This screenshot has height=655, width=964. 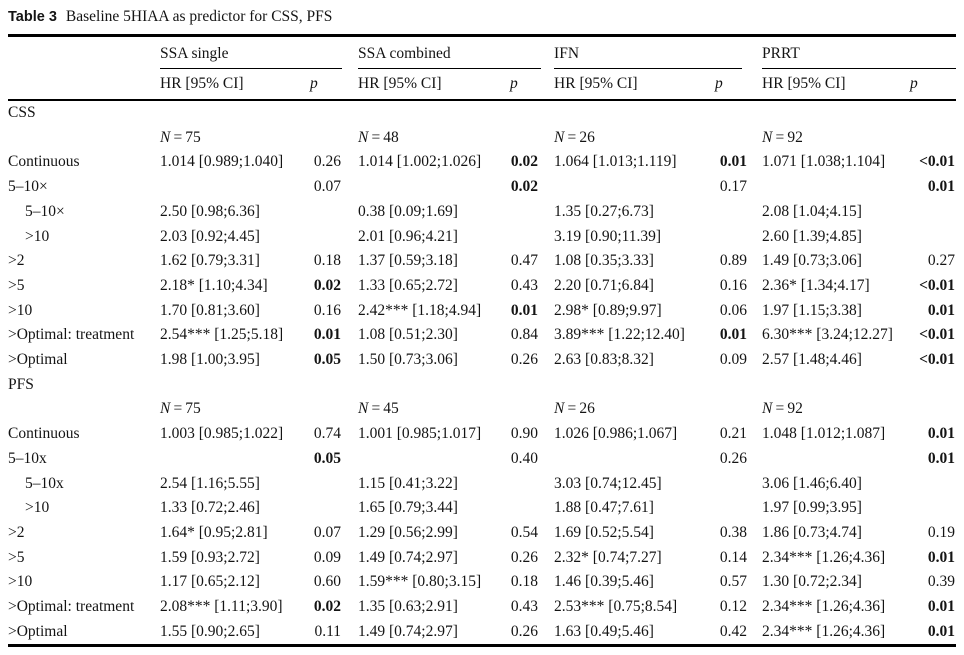 I want to click on hr-ci-cell: 1.001 [0.985;1.017], so click(x=420, y=434).